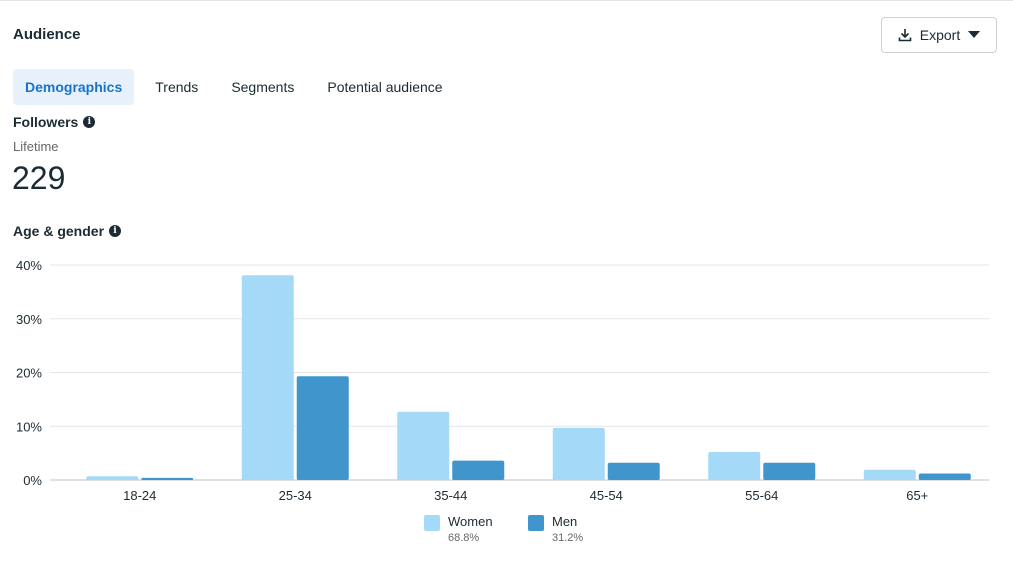 Image resolution: width=1013 pixels, height=573 pixels. What do you see at coordinates (432, 523) in the screenshot?
I see `legend-swatch-women` at bounding box center [432, 523].